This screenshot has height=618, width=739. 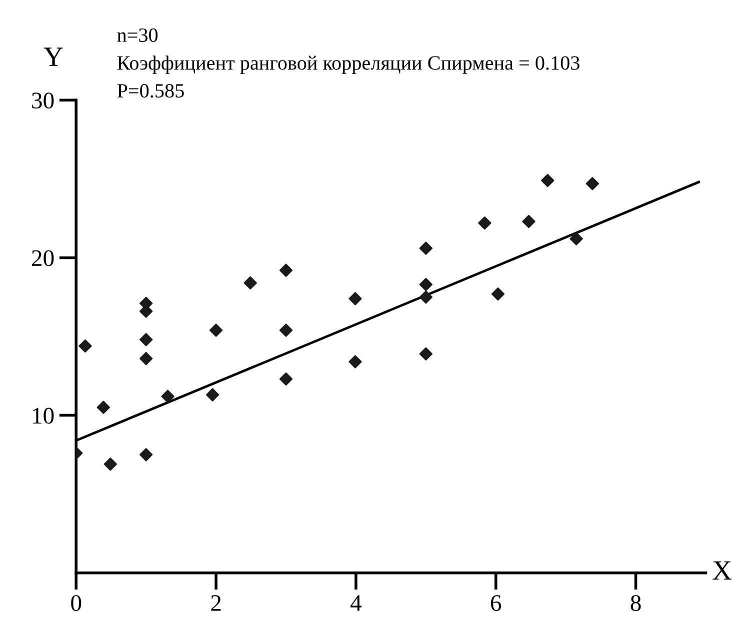 What do you see at coordinates (43, 416) in the screenshot?
I see `y-tick-label: 10` at bounding box center [43, 416].